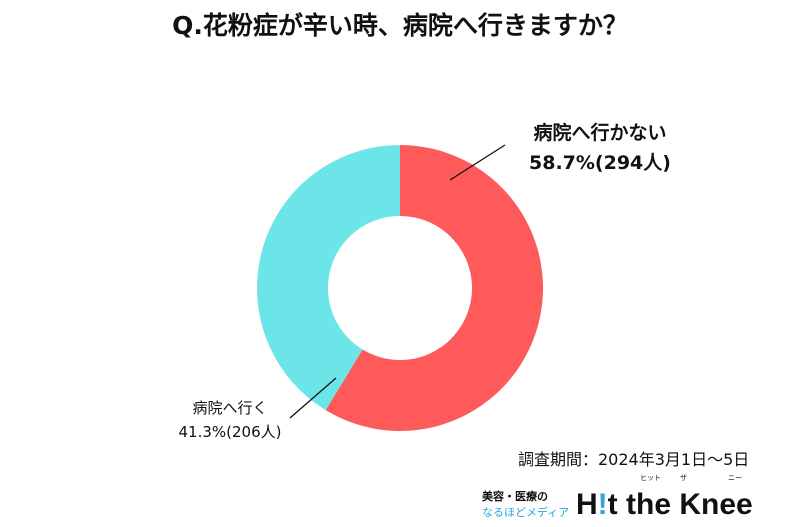  I want to click on logo-tagline-1: 美容・医療の, so click(515, 496).